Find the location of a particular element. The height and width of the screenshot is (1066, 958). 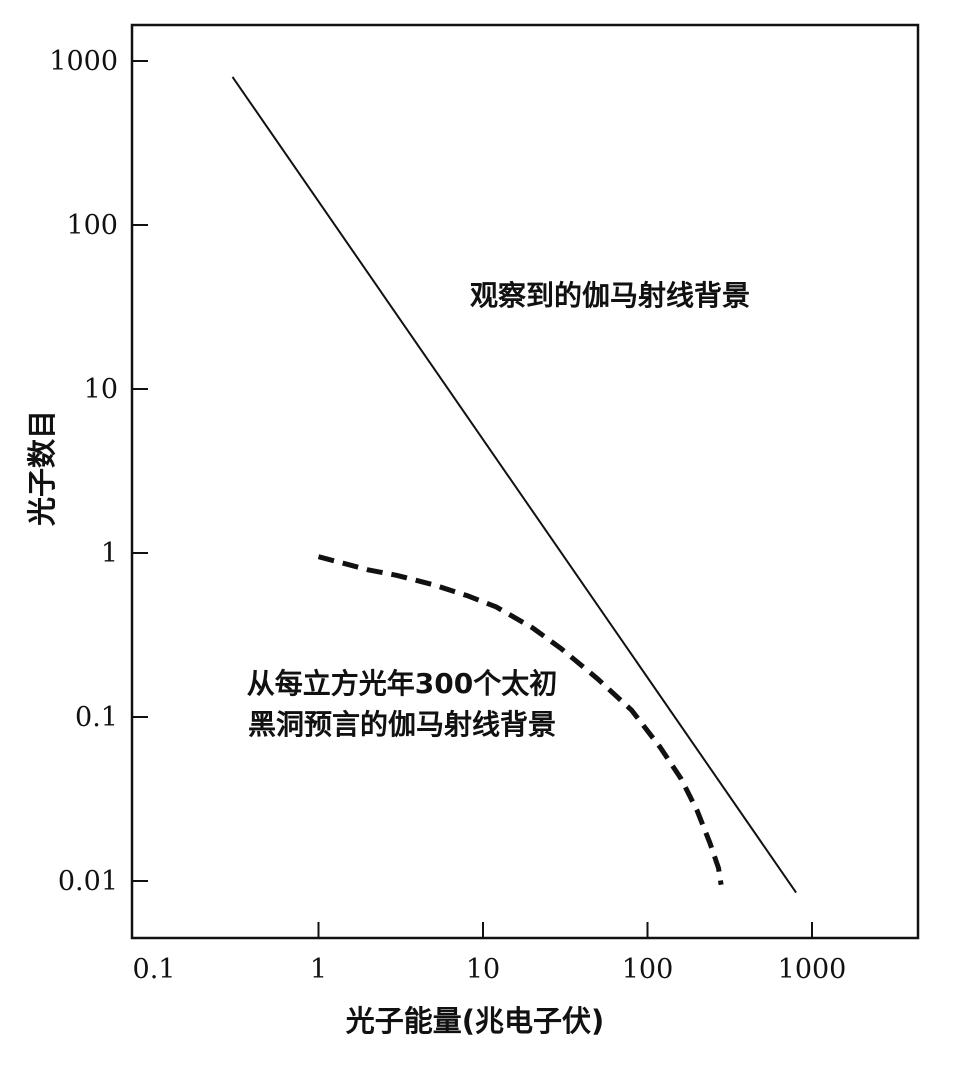

x-tick-label: 100 is located at coordinates (648, 969).